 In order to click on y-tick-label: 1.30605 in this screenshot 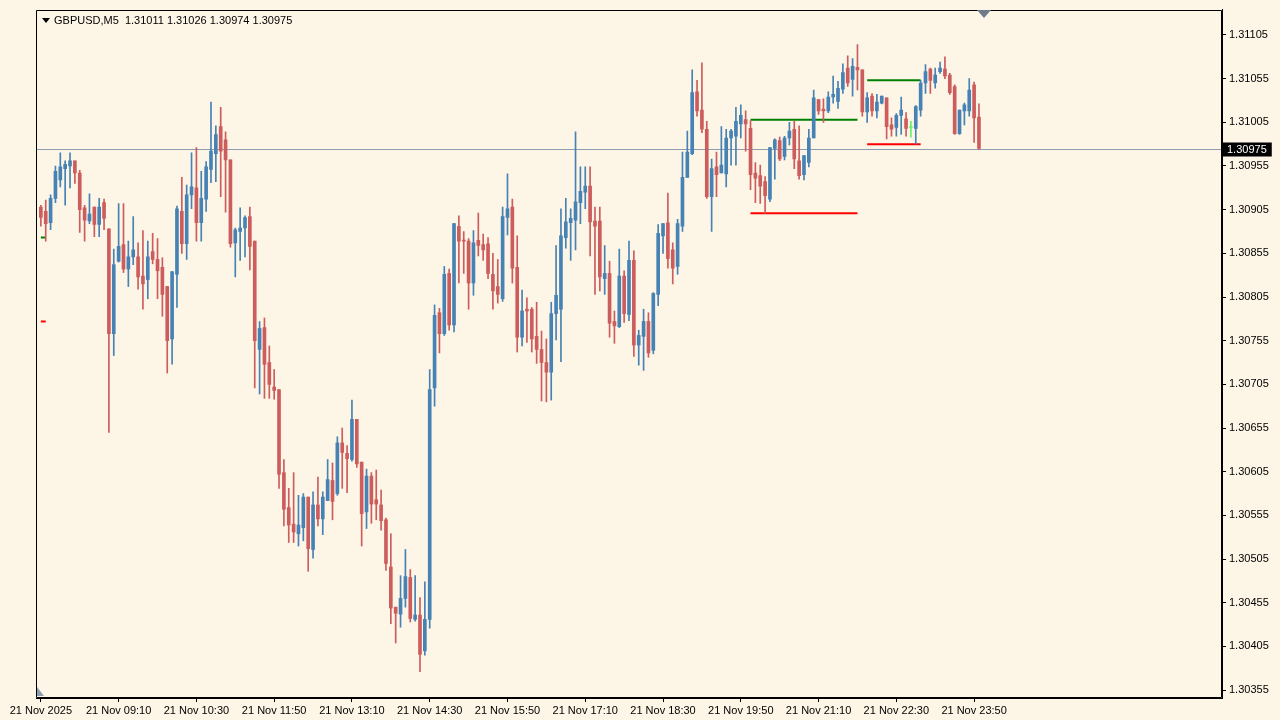, I will do `click(1249, 470)`.